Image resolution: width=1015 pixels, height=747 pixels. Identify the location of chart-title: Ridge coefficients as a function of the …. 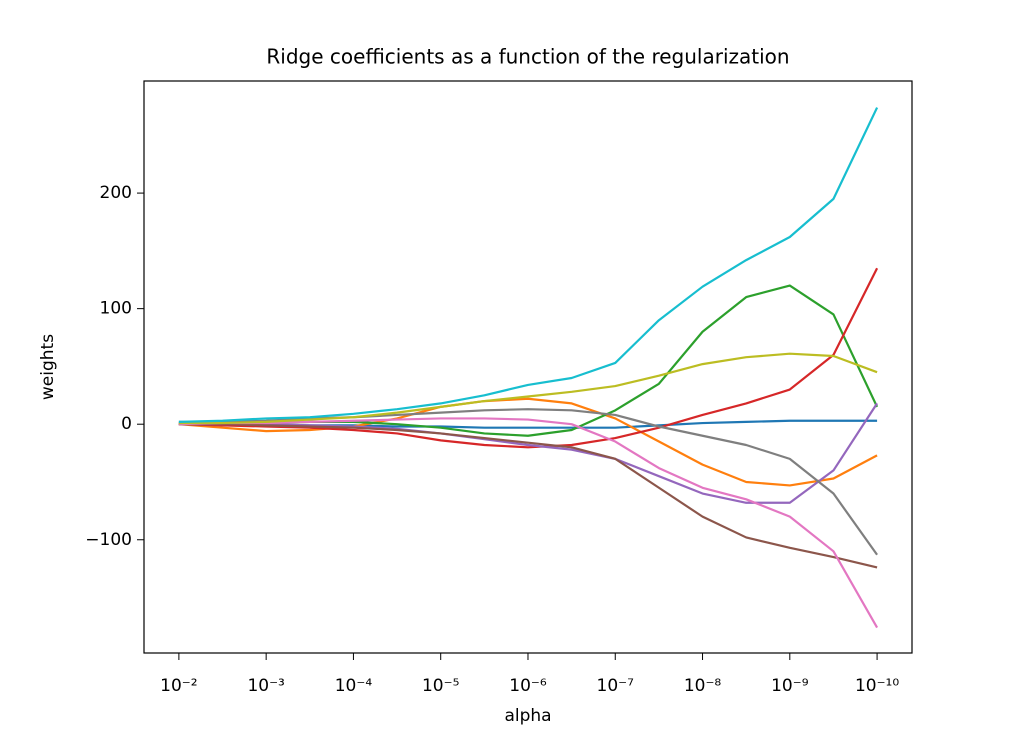
(527, 57).